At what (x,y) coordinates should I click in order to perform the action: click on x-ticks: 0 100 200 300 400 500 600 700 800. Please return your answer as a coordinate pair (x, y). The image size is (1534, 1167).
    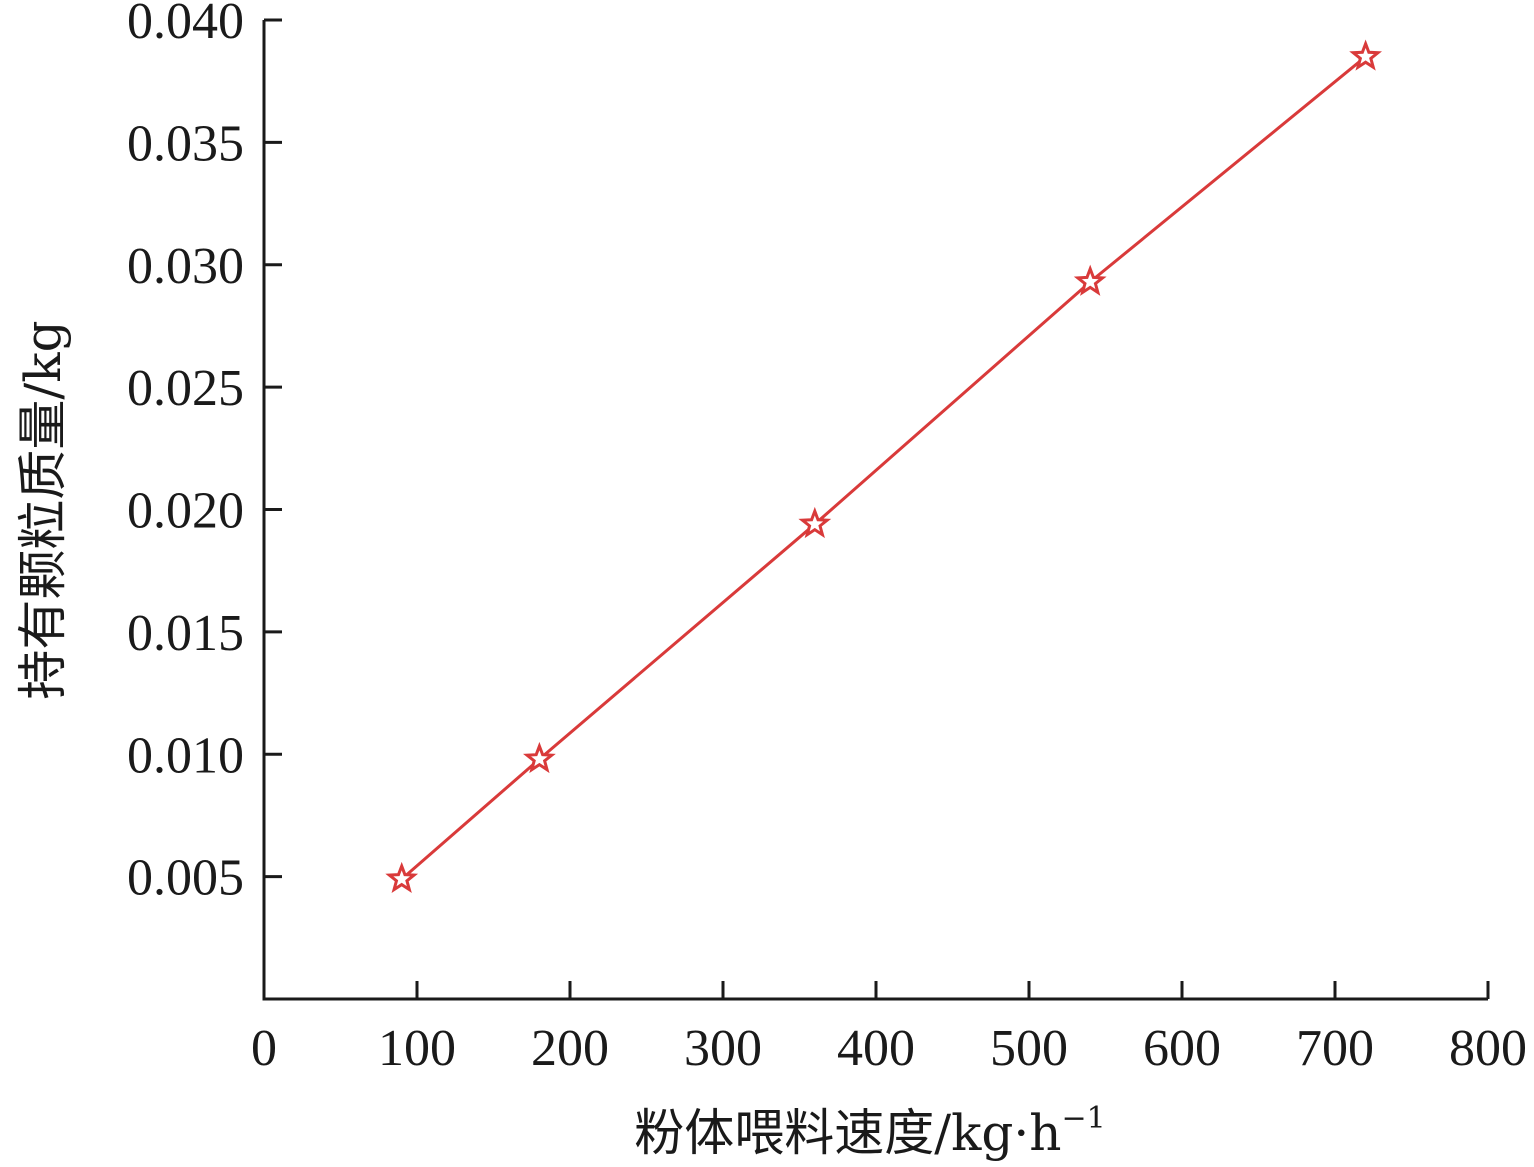
    Looking at the image, I should click on (889, 1029).